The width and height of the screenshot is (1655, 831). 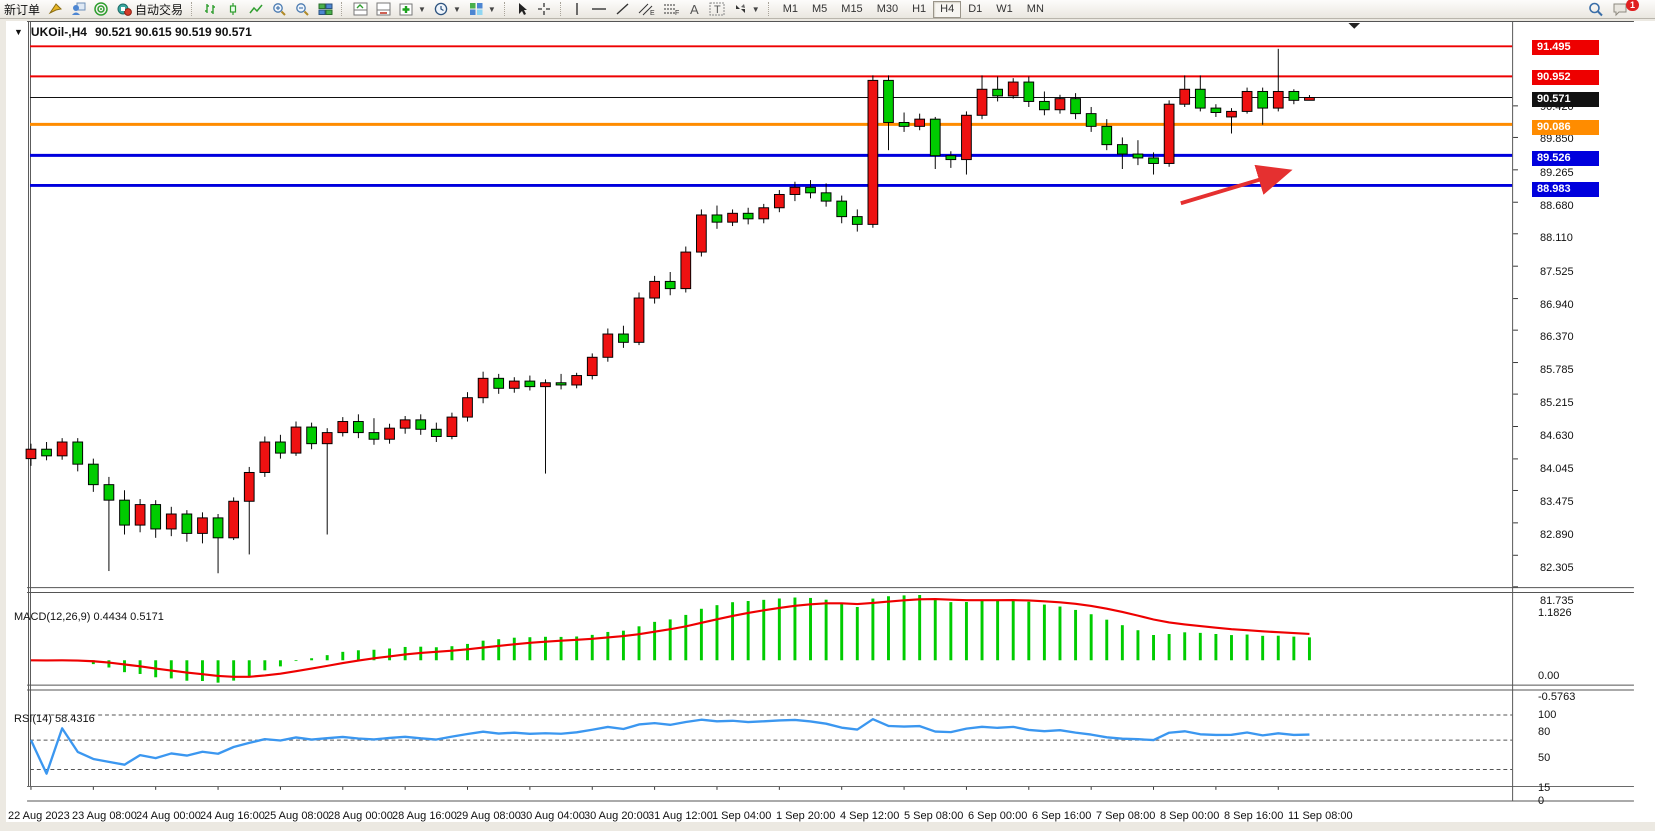 I want to click on trendline-tool-button, so click(x=622, y=9).